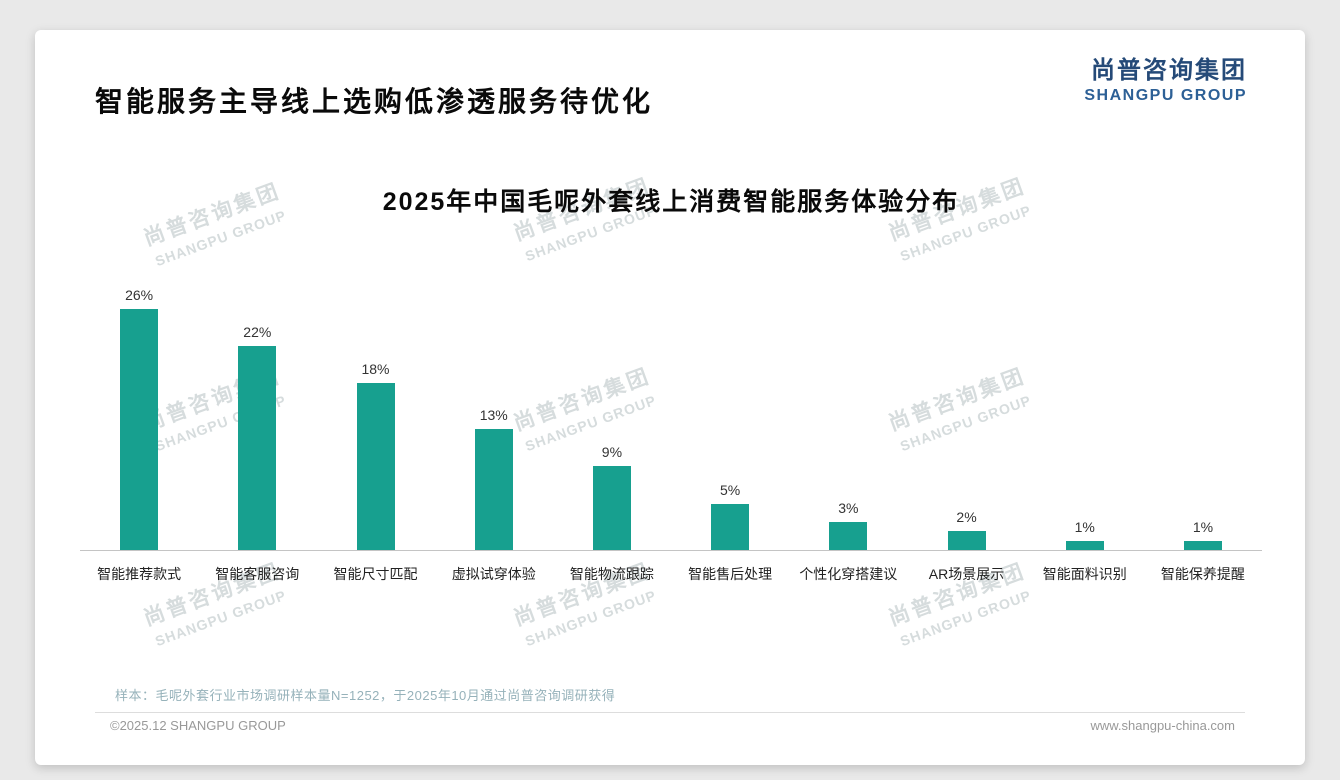  I want to click on bar-group: 22%, so click(257, 437).